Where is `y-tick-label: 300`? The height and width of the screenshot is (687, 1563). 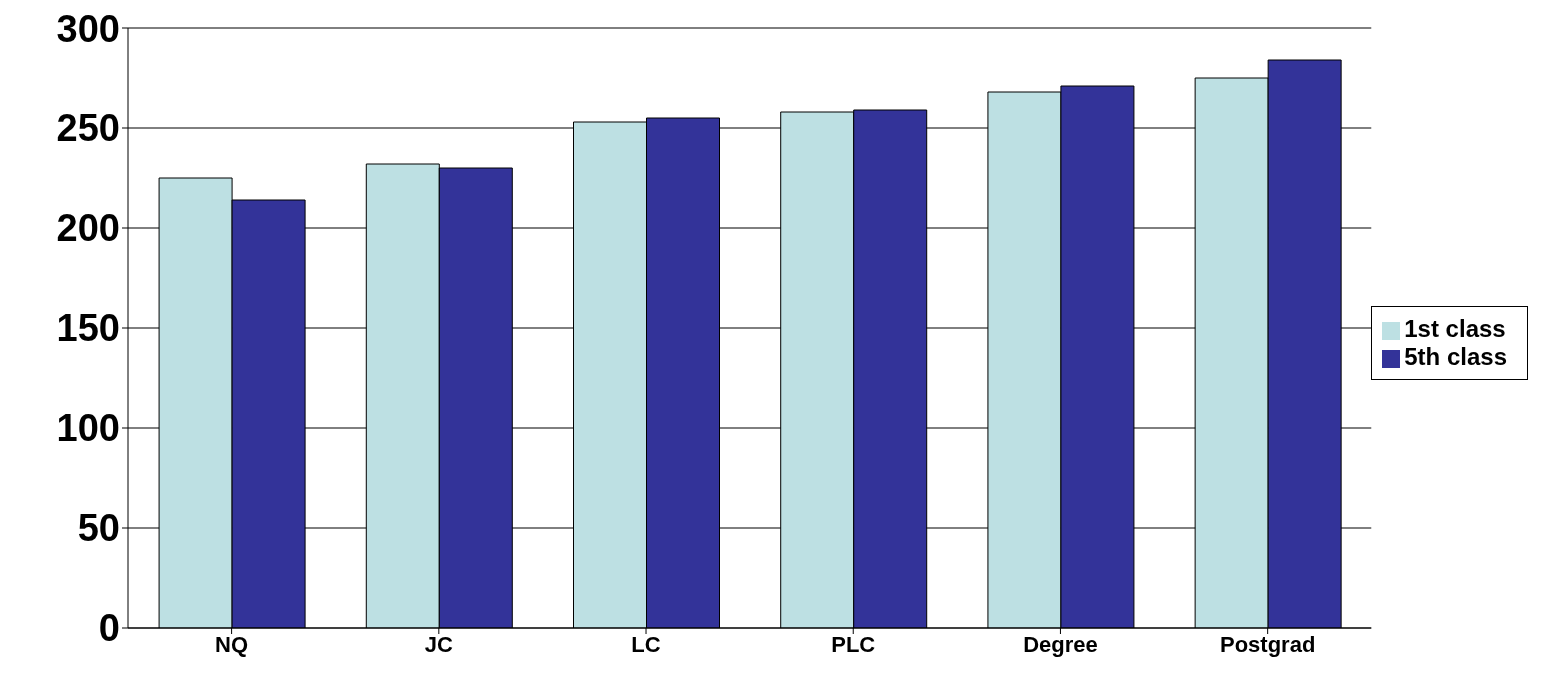 y-tick-label: 300 is located at coordinates (88, 28).